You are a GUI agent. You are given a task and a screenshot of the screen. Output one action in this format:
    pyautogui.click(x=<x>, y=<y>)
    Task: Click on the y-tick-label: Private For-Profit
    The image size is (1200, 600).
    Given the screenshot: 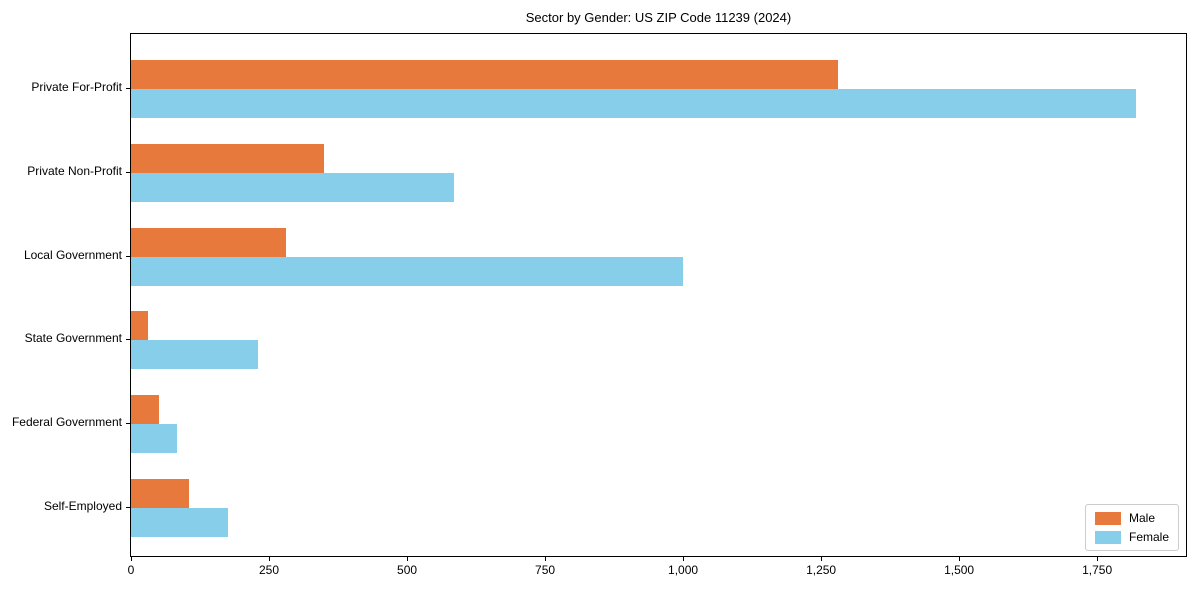 What is the action you would take?
    pyautogui.click(x=76, y=87)
    